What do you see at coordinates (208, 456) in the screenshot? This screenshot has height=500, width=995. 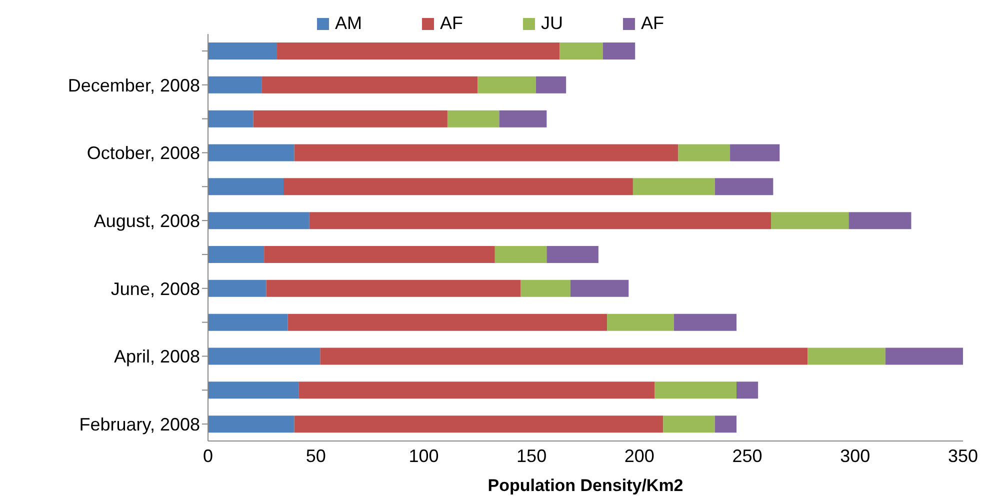 I see `x-tick-label: 0` at bounding box center [208, 456].